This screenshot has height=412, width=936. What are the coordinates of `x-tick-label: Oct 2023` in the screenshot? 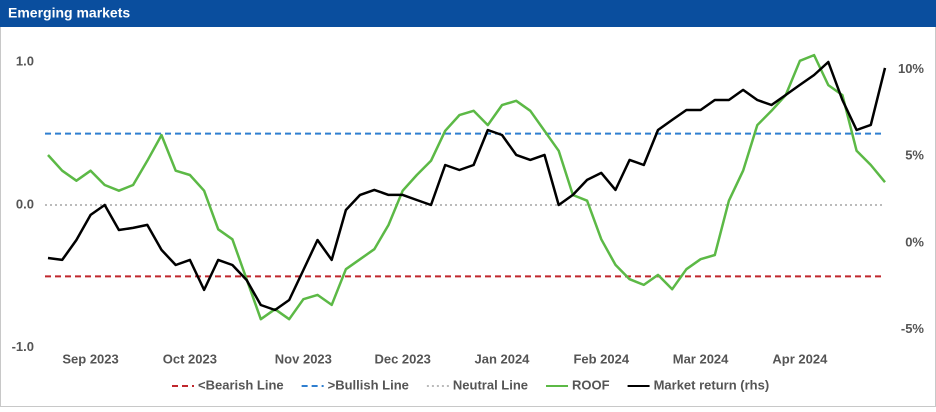 It's located at (190, 358).